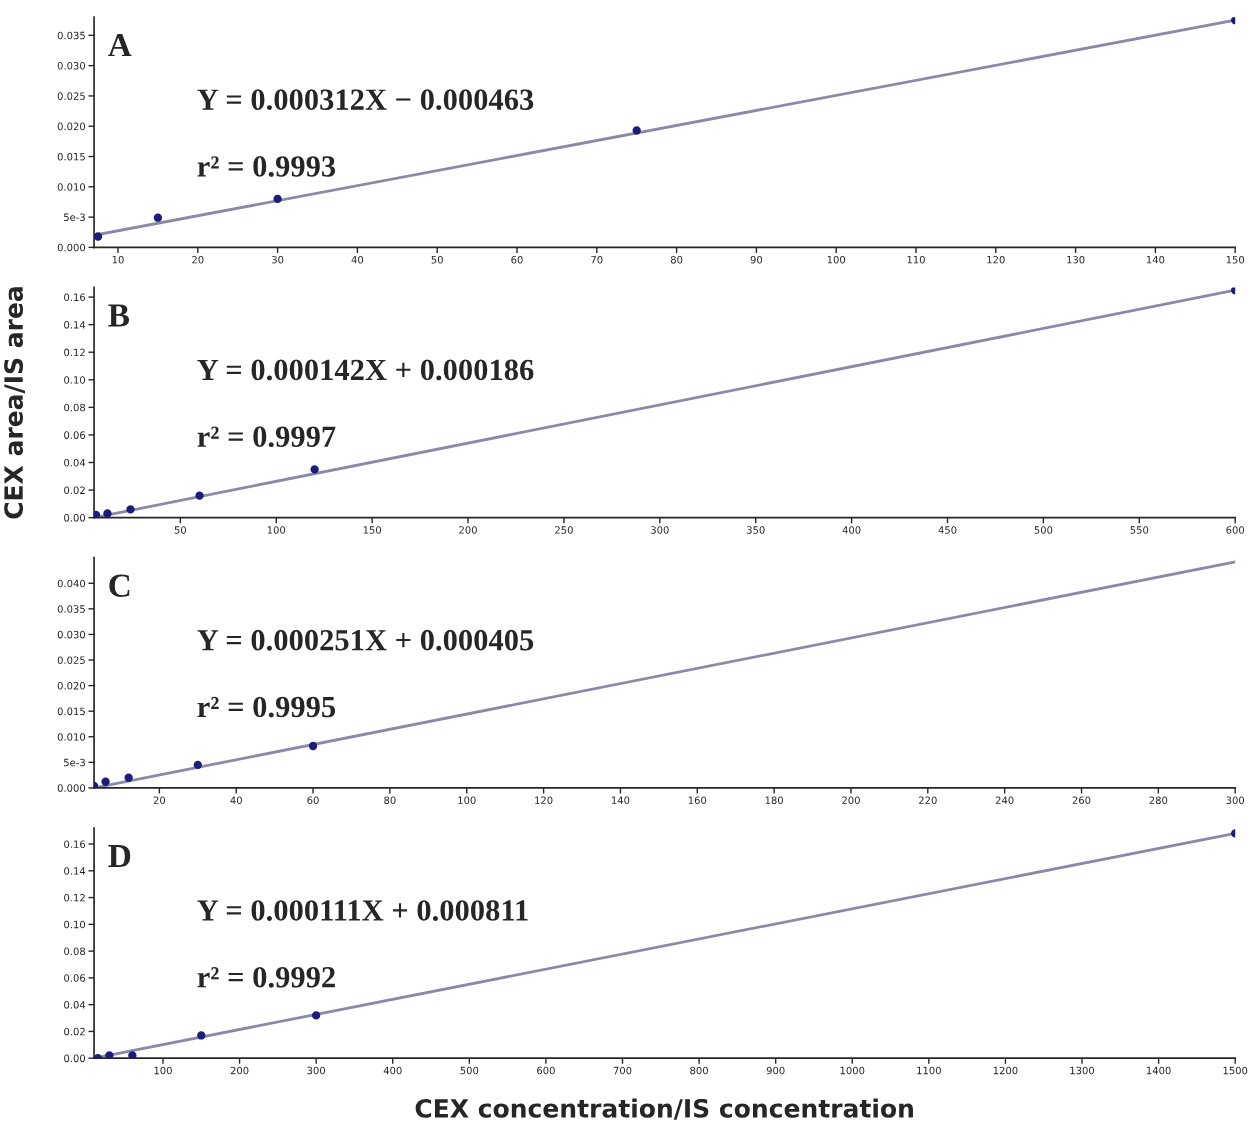 This screenshot has height=1144, width=1254. I want to click on annotation: r² = 0.9992, so click(266, 977).